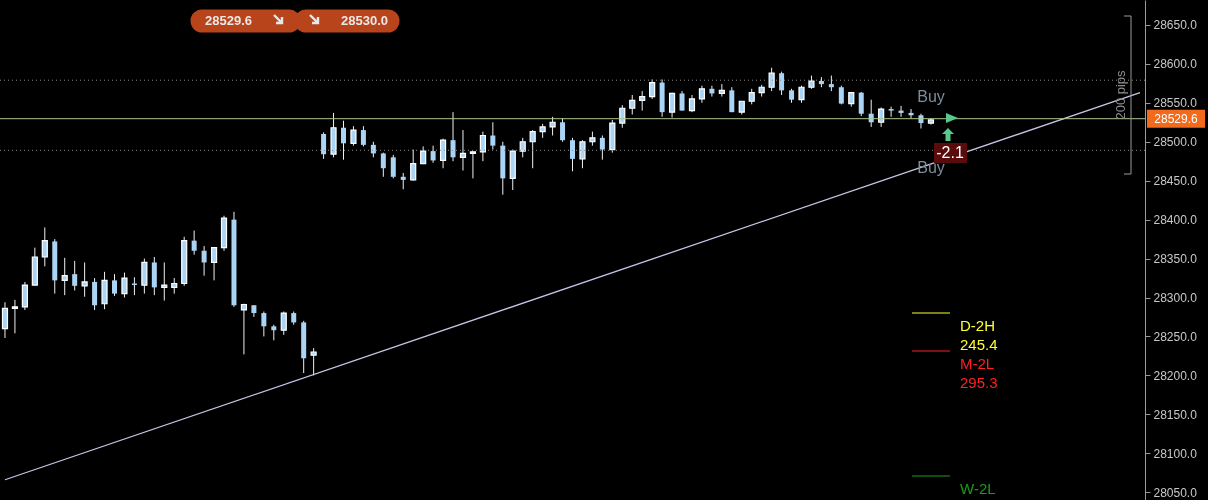 This screenshot has height=500, width=1208. I want to click on y-tick-label: 28050.0, so click(1175, 492).